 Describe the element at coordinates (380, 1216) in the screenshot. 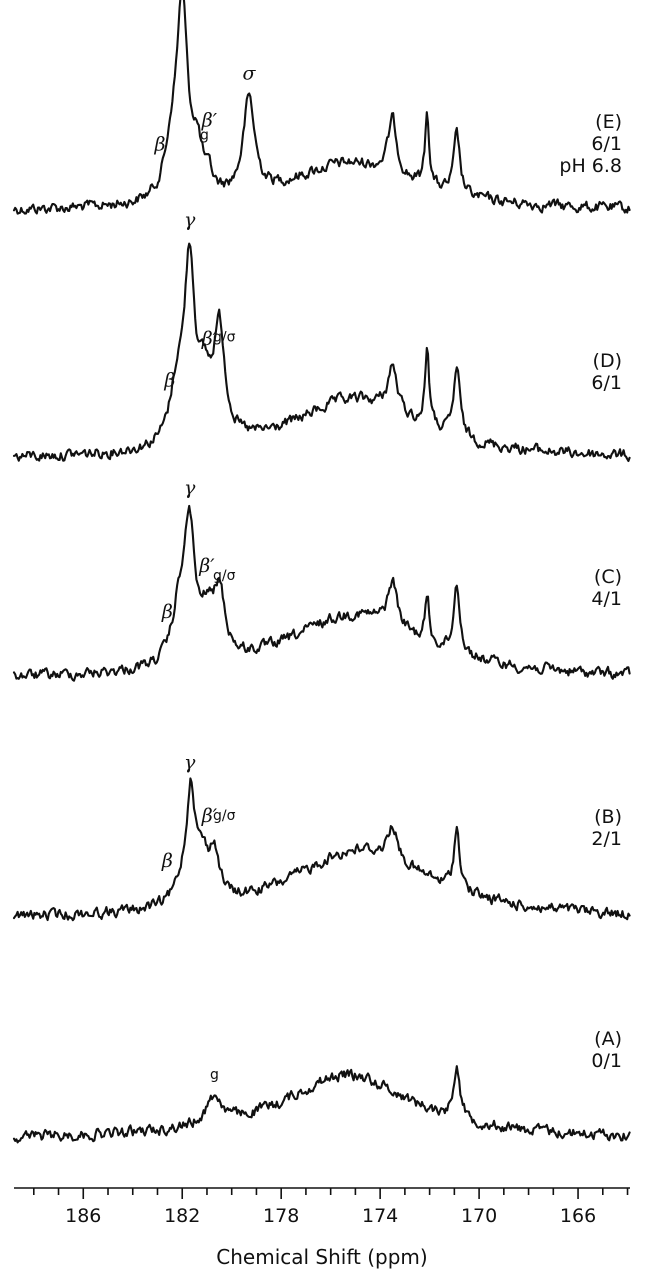

I see `tick-label-174: 174` at that location.